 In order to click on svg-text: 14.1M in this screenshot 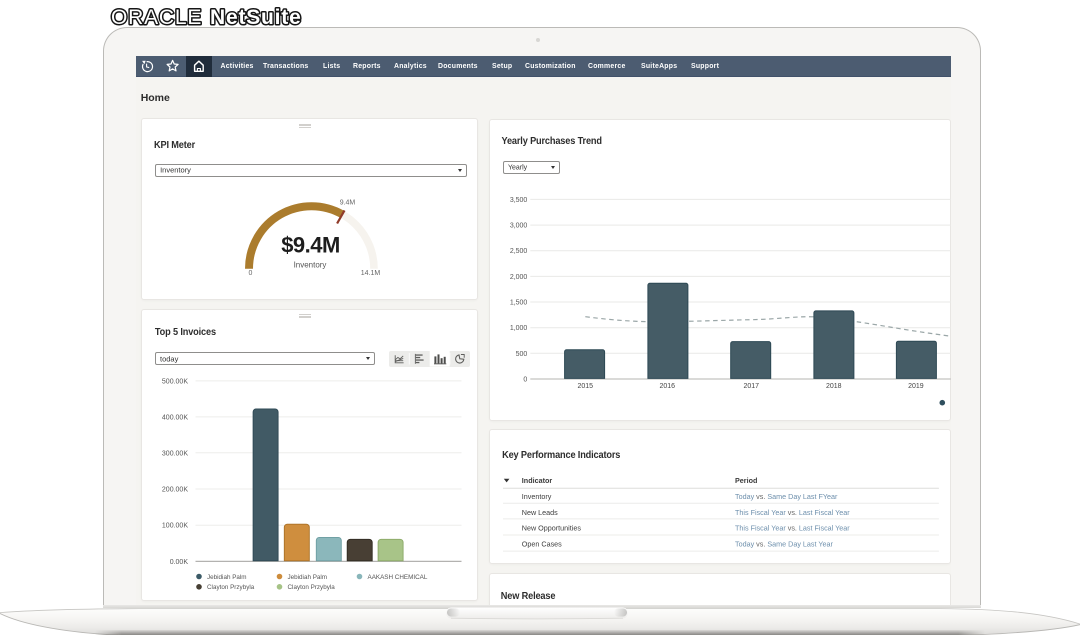, I will do `click(371, 273)`.